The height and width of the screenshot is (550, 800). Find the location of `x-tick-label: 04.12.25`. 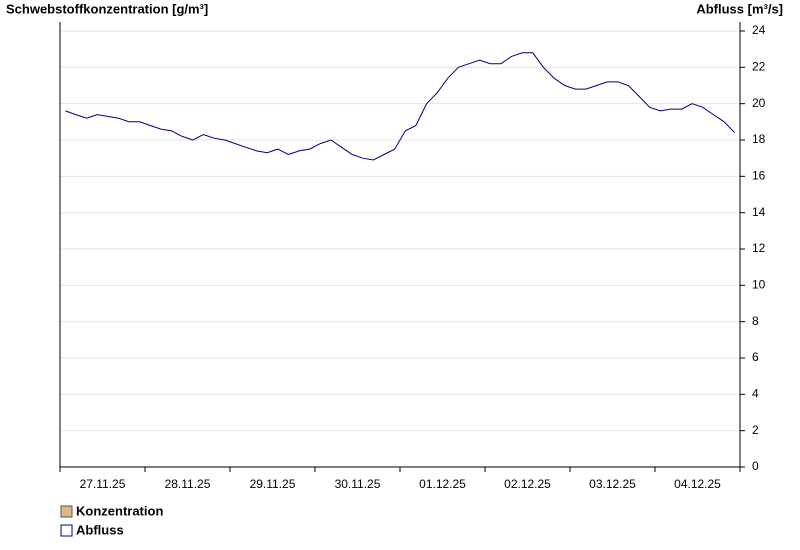

x-tick-label: 04.12.25 is located at coordinates (697, 484).